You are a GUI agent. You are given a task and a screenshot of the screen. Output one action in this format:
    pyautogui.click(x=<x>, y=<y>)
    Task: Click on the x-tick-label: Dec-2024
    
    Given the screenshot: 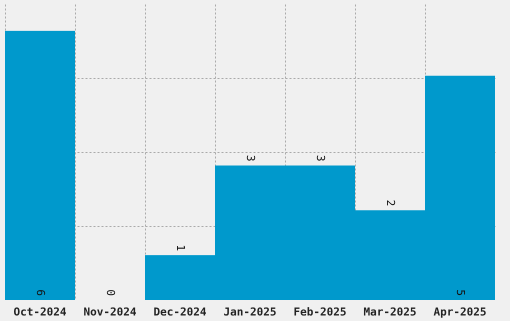 What is the action you would take?
    pyautogui.click(x=180, y=312)
    